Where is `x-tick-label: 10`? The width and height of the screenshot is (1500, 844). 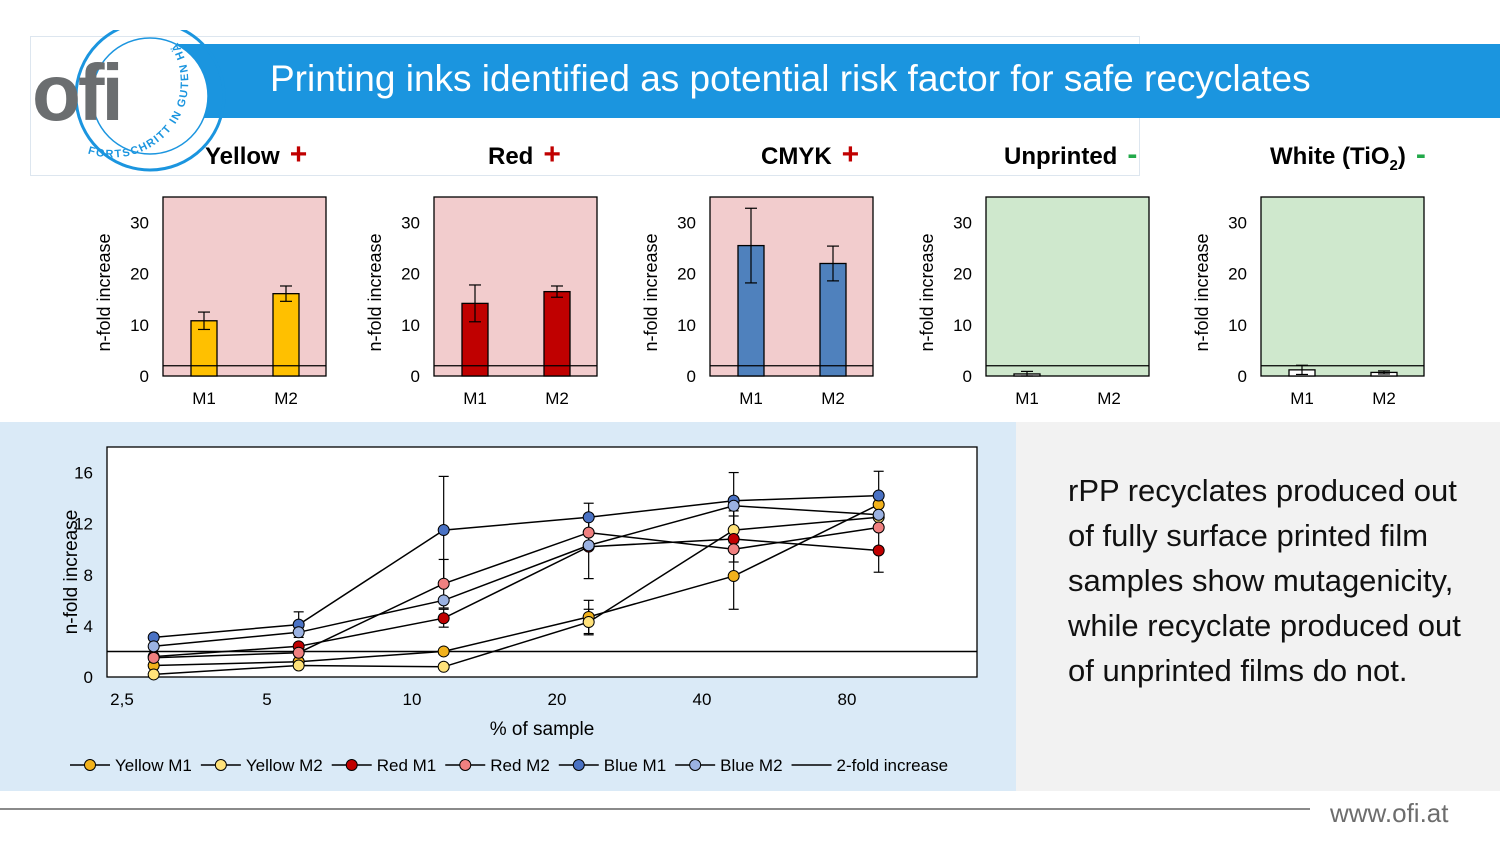
x-tick-label: 10 is located at coordinates (412, 699).